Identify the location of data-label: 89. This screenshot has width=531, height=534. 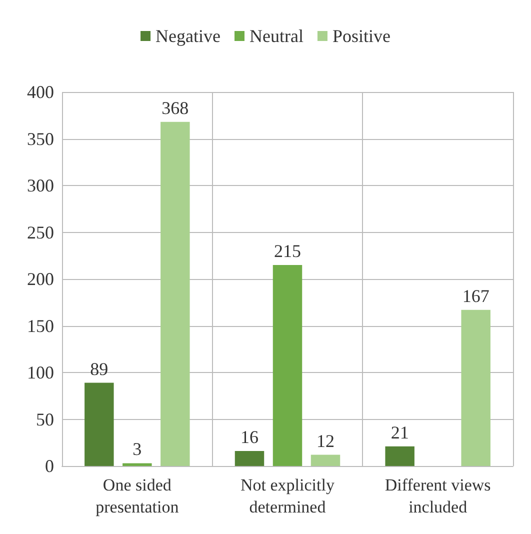
(99, 368).